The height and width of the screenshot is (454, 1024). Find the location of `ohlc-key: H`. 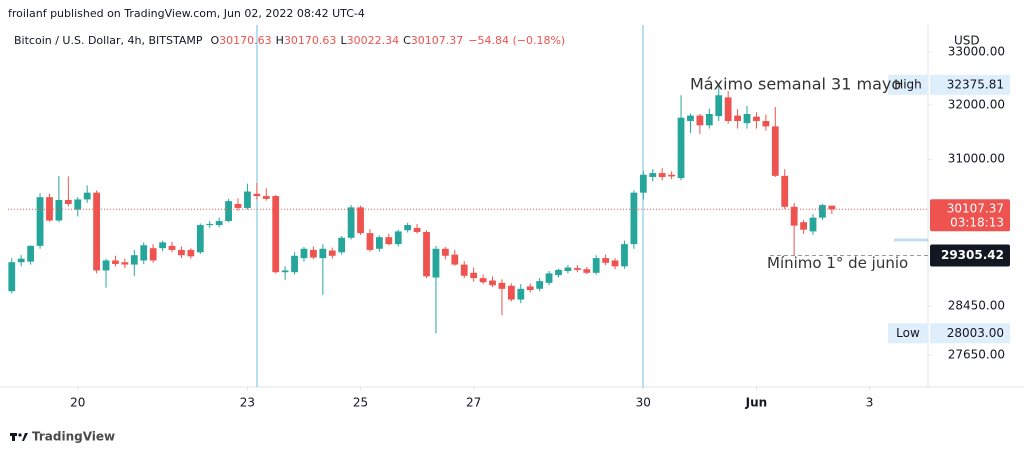

ohlc-key: H is located at coordinates (280, 40).